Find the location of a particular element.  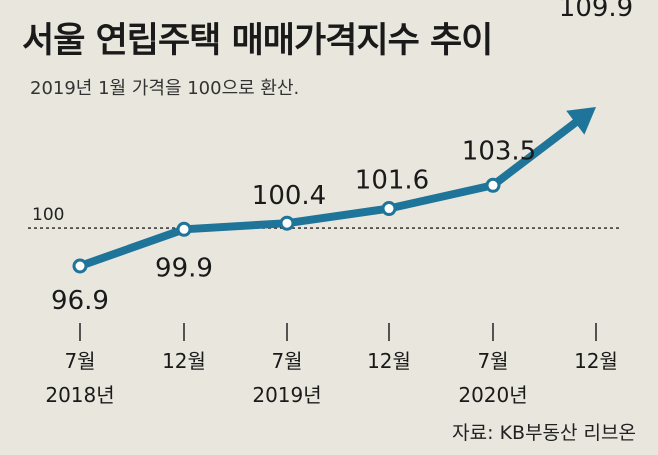

data-label: 101.6 is located at coordinates (392, 181).